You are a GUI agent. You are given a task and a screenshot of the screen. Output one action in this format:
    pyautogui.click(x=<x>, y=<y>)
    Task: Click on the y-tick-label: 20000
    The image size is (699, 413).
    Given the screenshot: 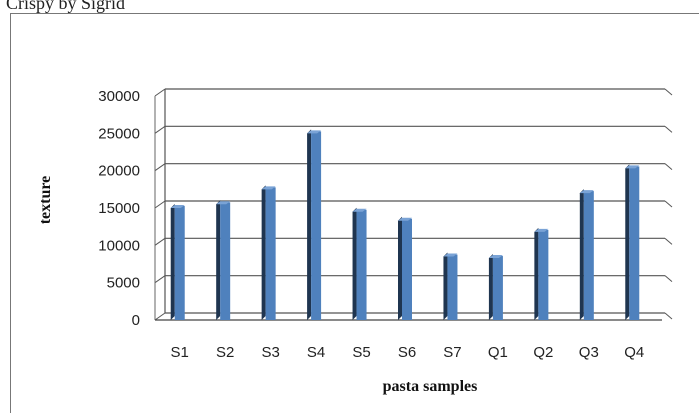 What is the action you would take?
    pyautogui.click(x=119, y=171)
    